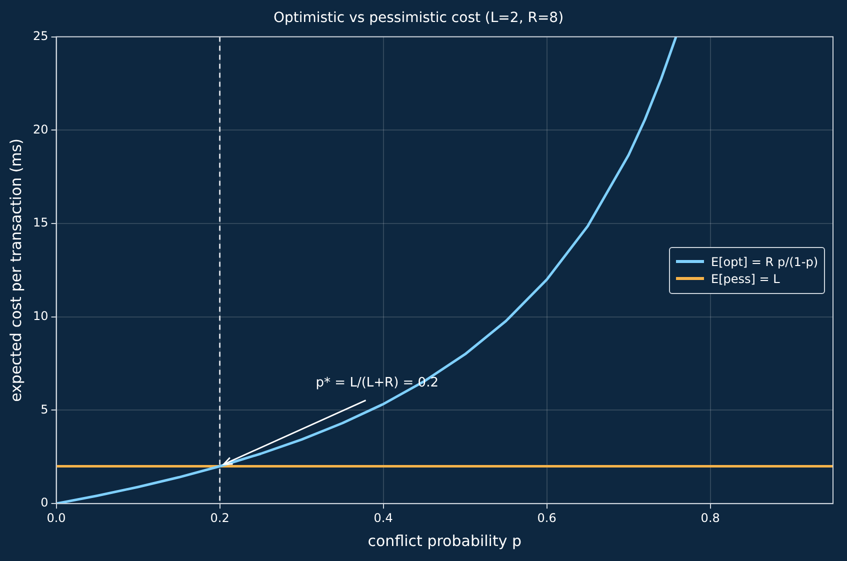 This screenshot has width=847, height=561. I want to click on y-tick-label: 15, so click(40, 223).